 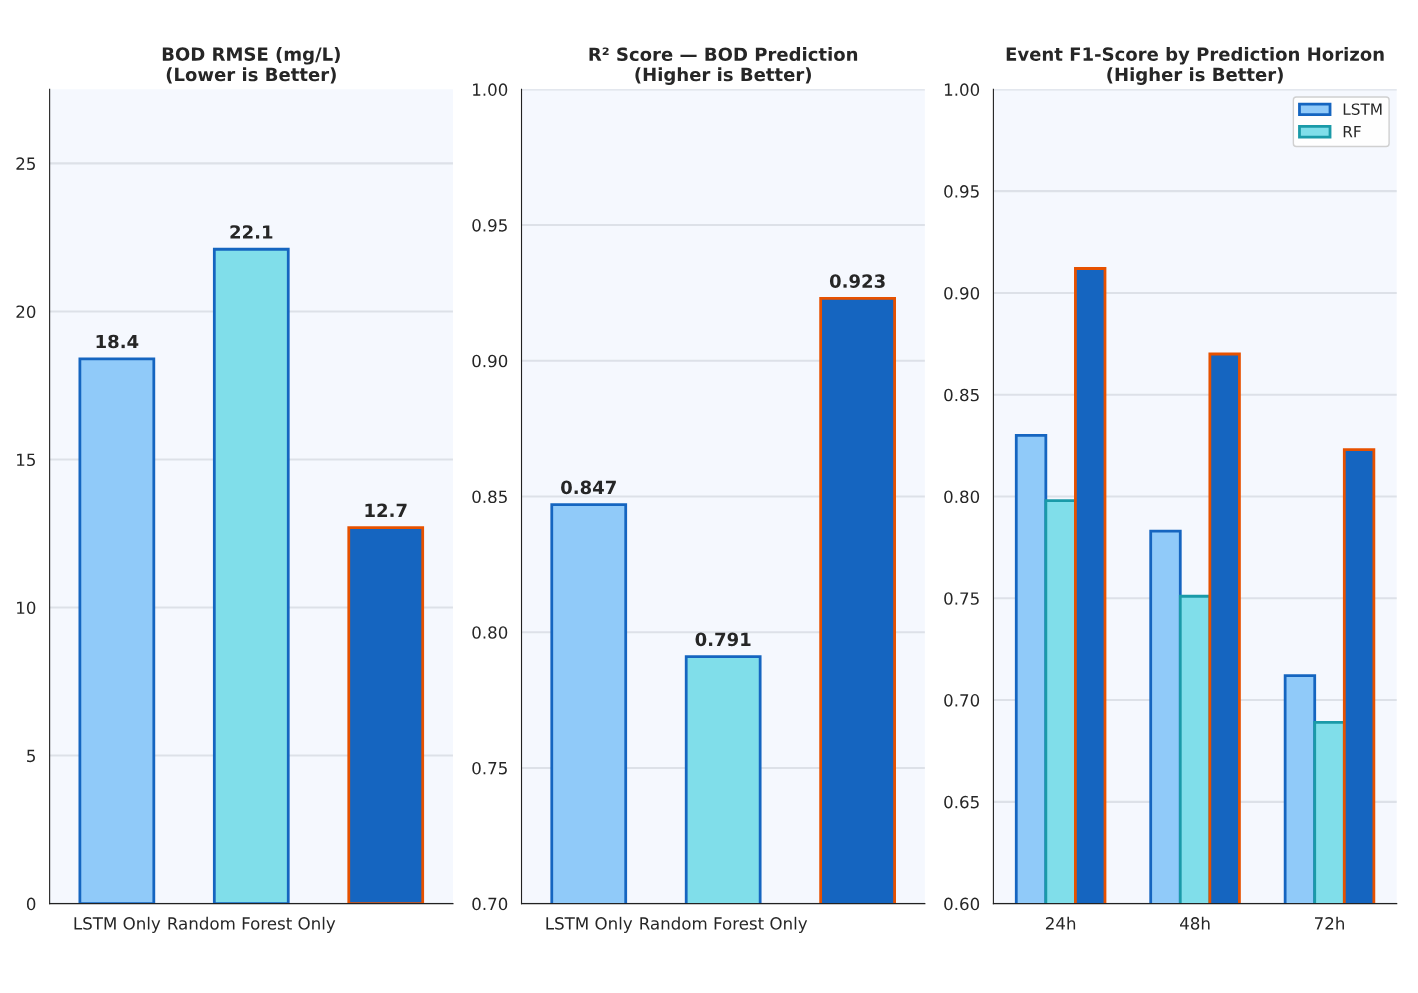 I want to click on chart-title: Event F1-Score by Prediction Horizon (Higher is Better), so click(x=1195, y=65).